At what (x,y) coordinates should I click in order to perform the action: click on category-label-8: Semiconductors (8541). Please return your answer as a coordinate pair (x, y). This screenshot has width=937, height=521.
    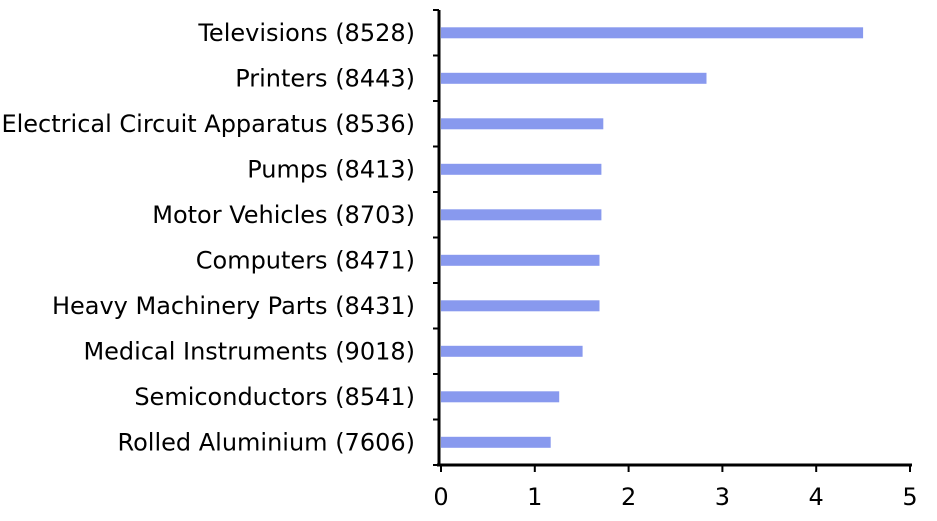
    Looking at the image, I should click on (274, 397).